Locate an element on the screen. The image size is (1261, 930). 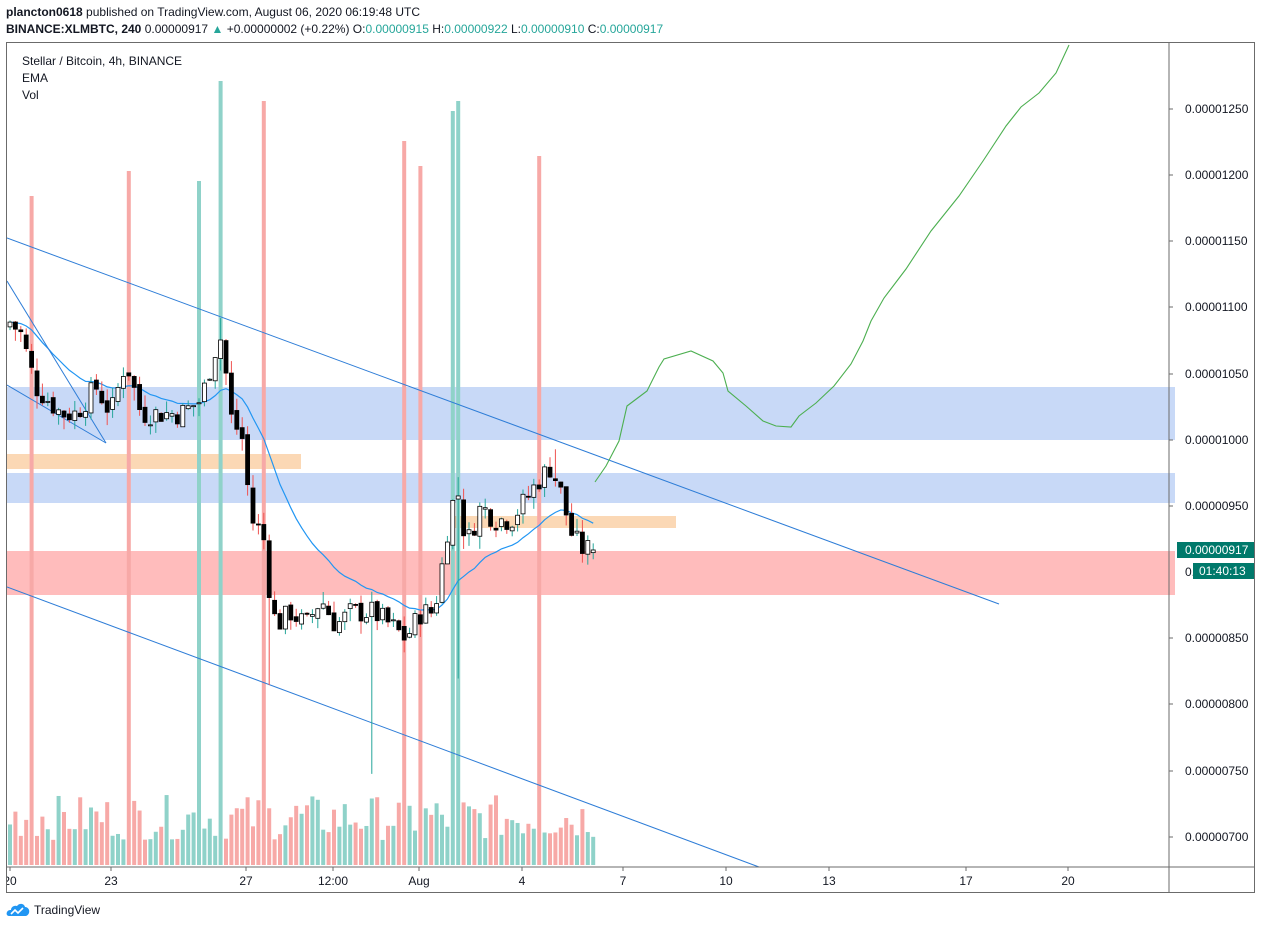
countdown-badge is located at coordinates (1223, 571).